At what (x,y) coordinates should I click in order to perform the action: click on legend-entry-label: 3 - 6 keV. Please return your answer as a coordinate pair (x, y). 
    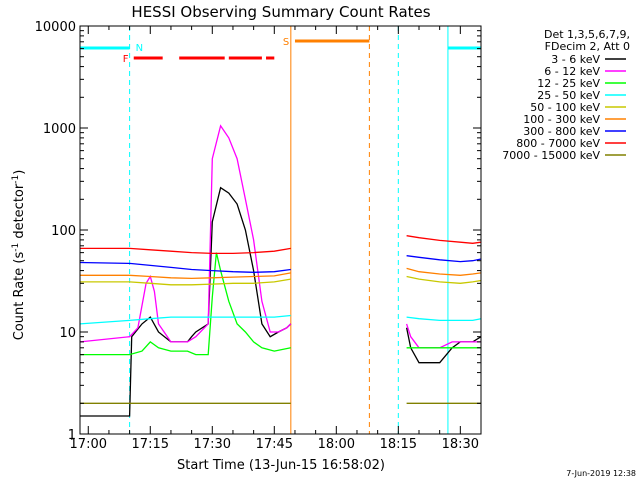
    Looking at the image, I should click on (575, 59).